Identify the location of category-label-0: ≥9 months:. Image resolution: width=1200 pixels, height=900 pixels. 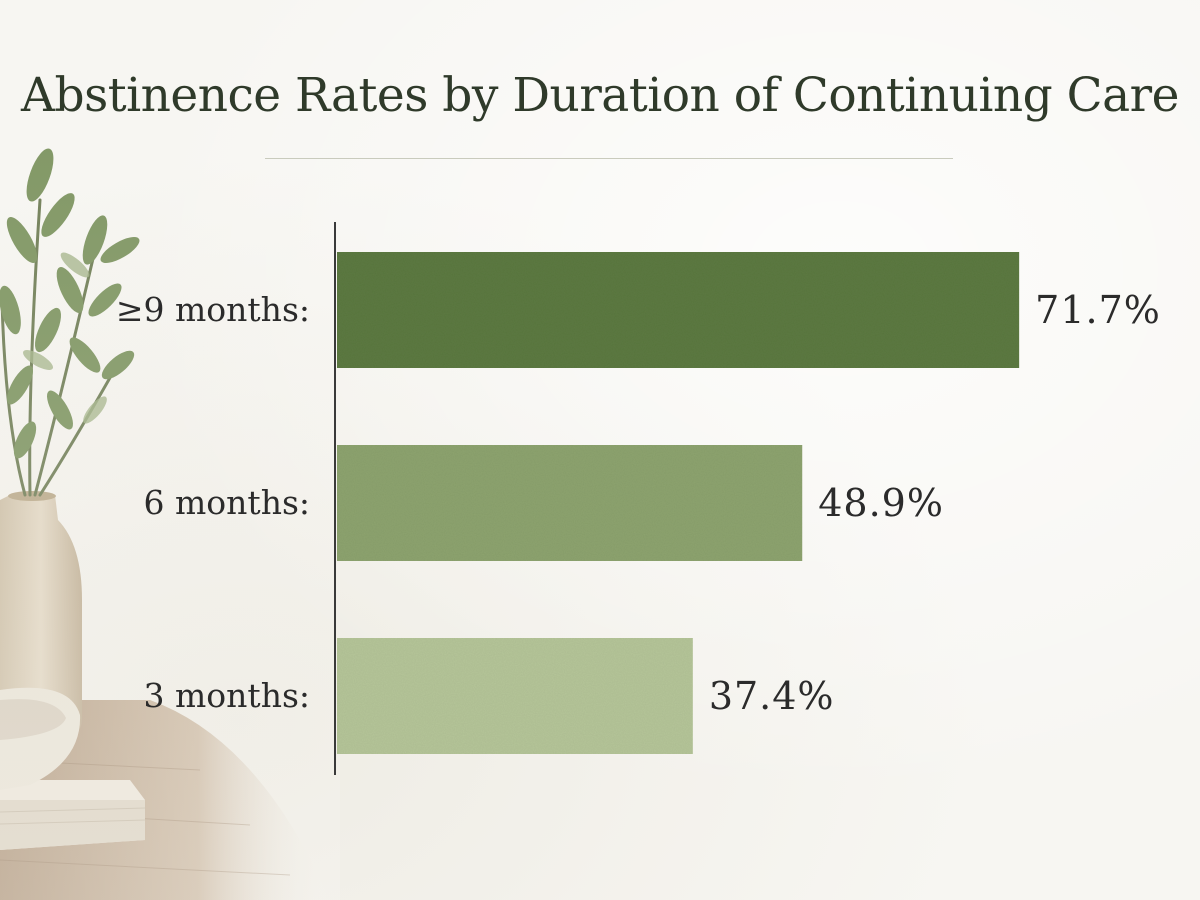
(213, 309).